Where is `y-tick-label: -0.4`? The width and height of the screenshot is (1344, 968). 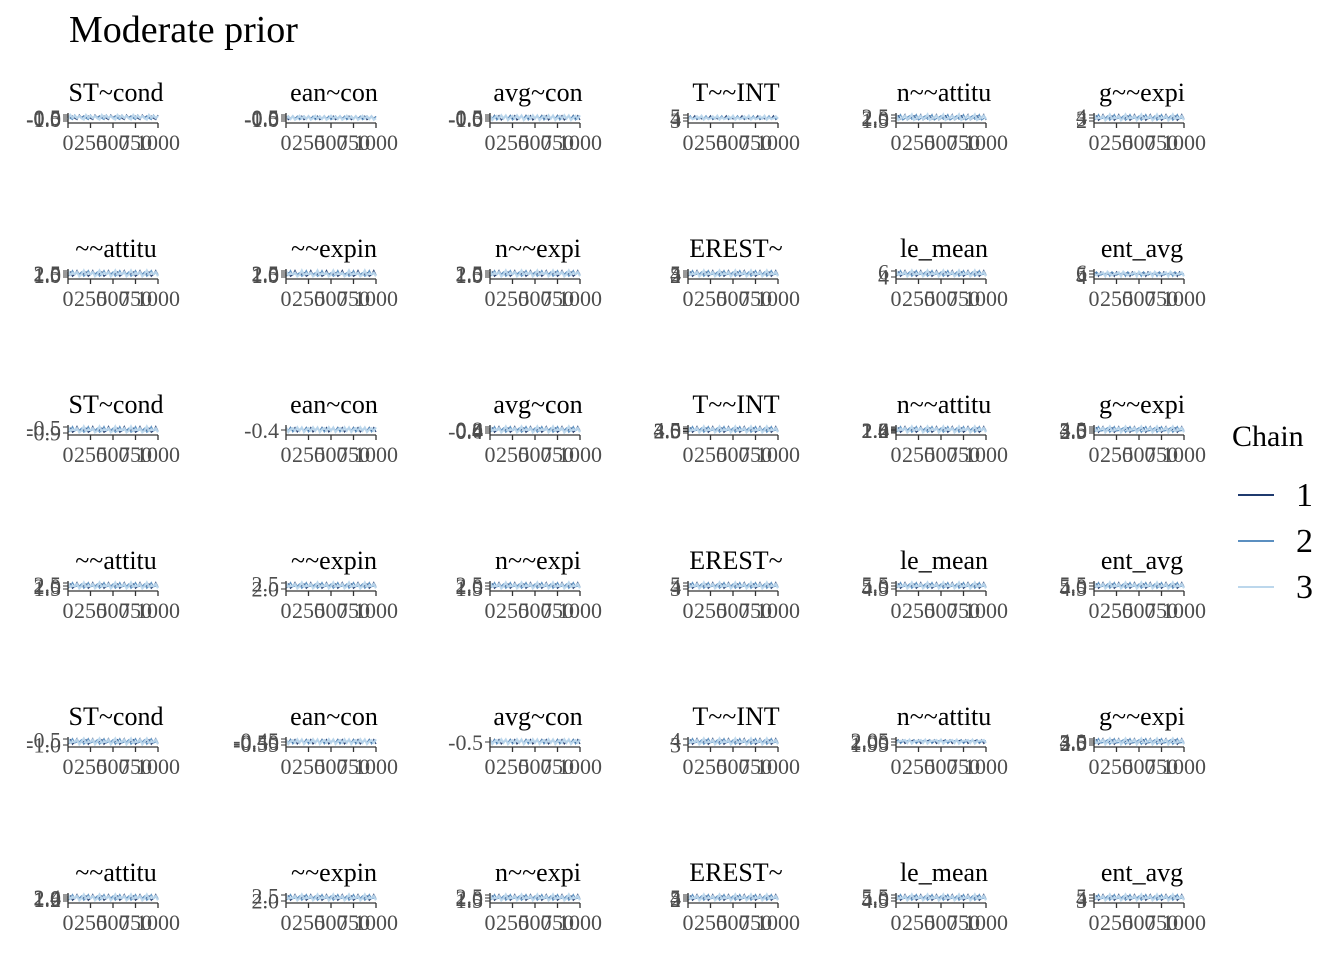 y-tick-label: -0.4 is located at coordinates (465, 431).